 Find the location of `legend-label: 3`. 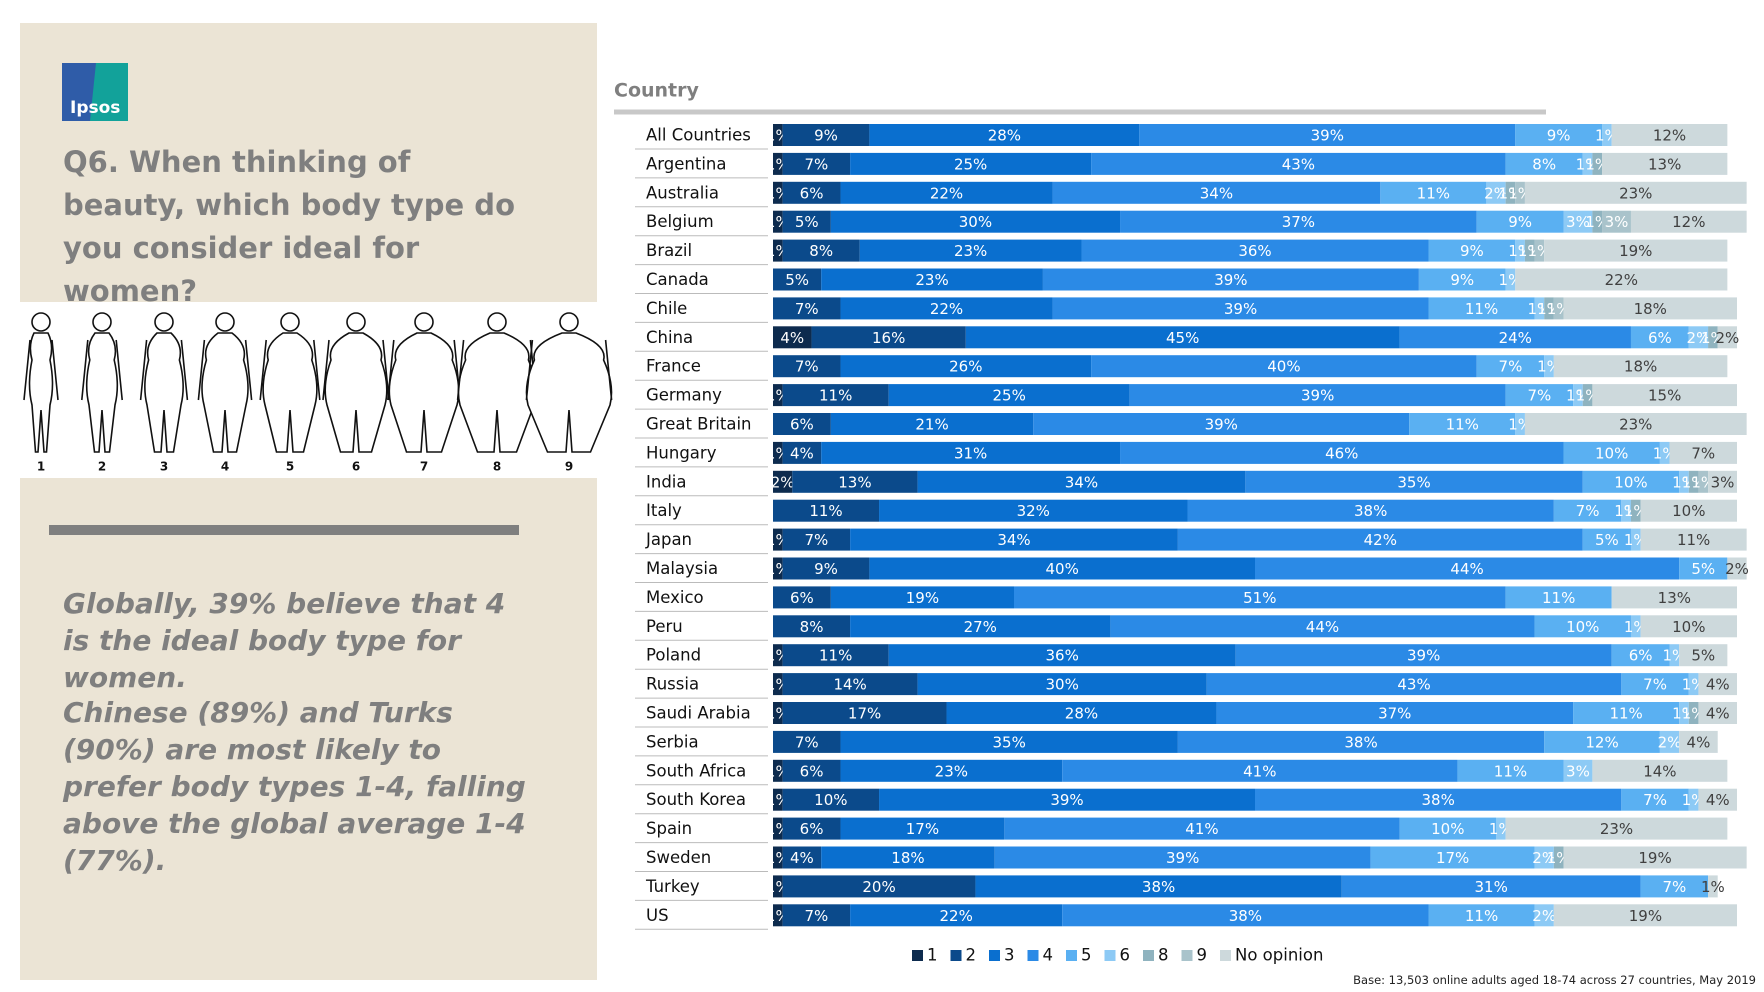

legend-label: 3 is located at coordinates (1009, 955).